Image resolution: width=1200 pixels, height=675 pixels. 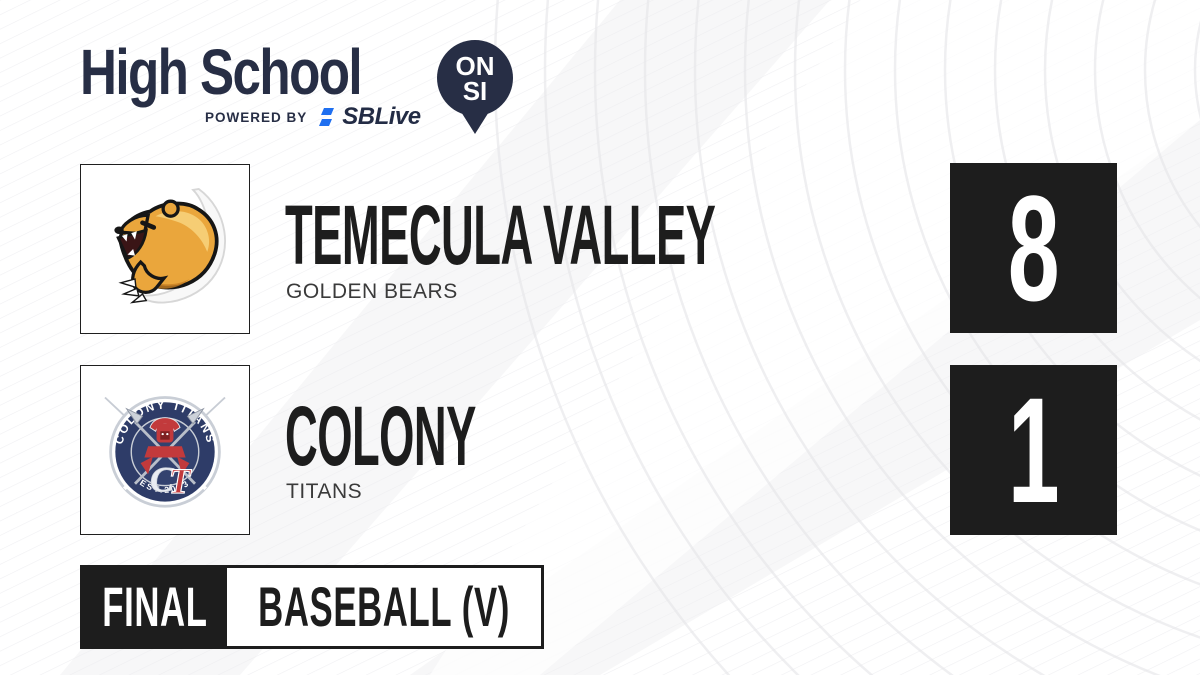 What do you see at coordinates (162, 479) in the screenshot?
I see `badge-monogram-c: C` at bounding box center [162, 479].